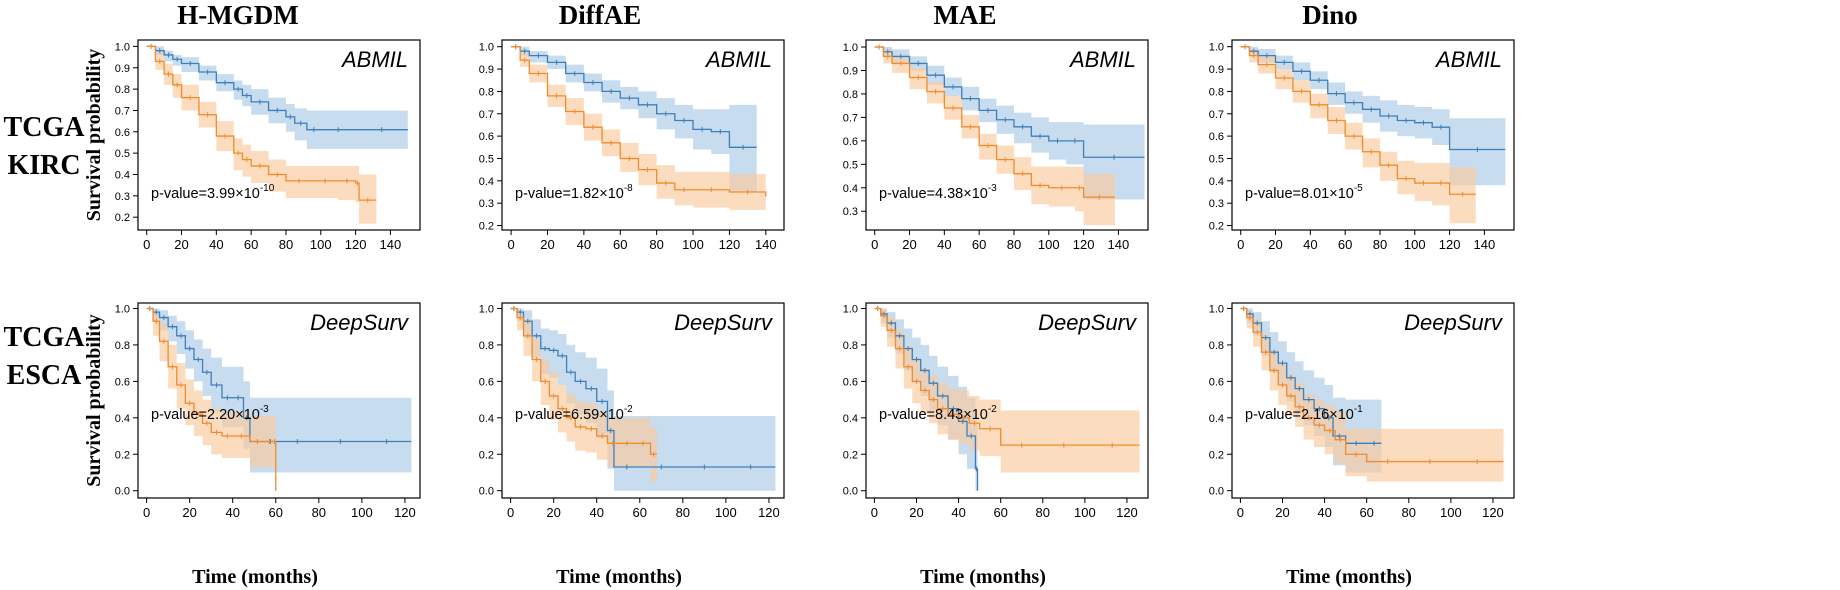 This screenshot has width=1840, height=590. I want to click on pvalue-label: p-value=2.16×10-1, so click(1304, 413).